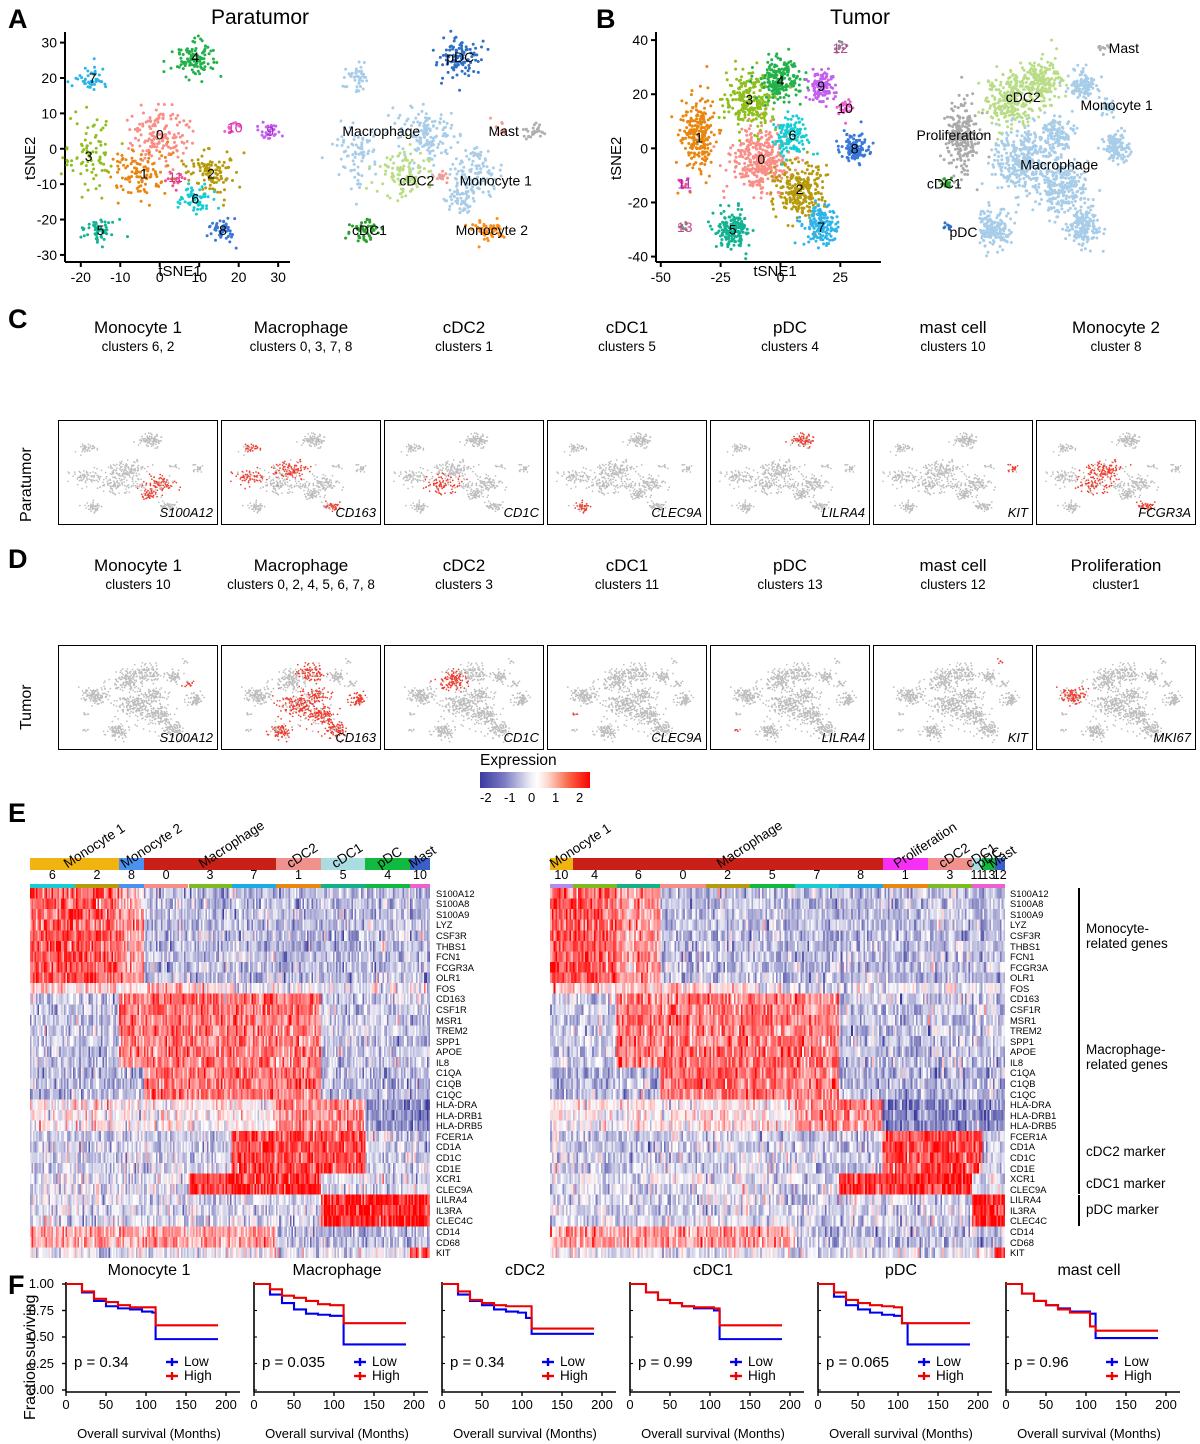  Describe the element at coordinates (448, 1242) in the screenshot. I see `gene-label: CD68` at that location.